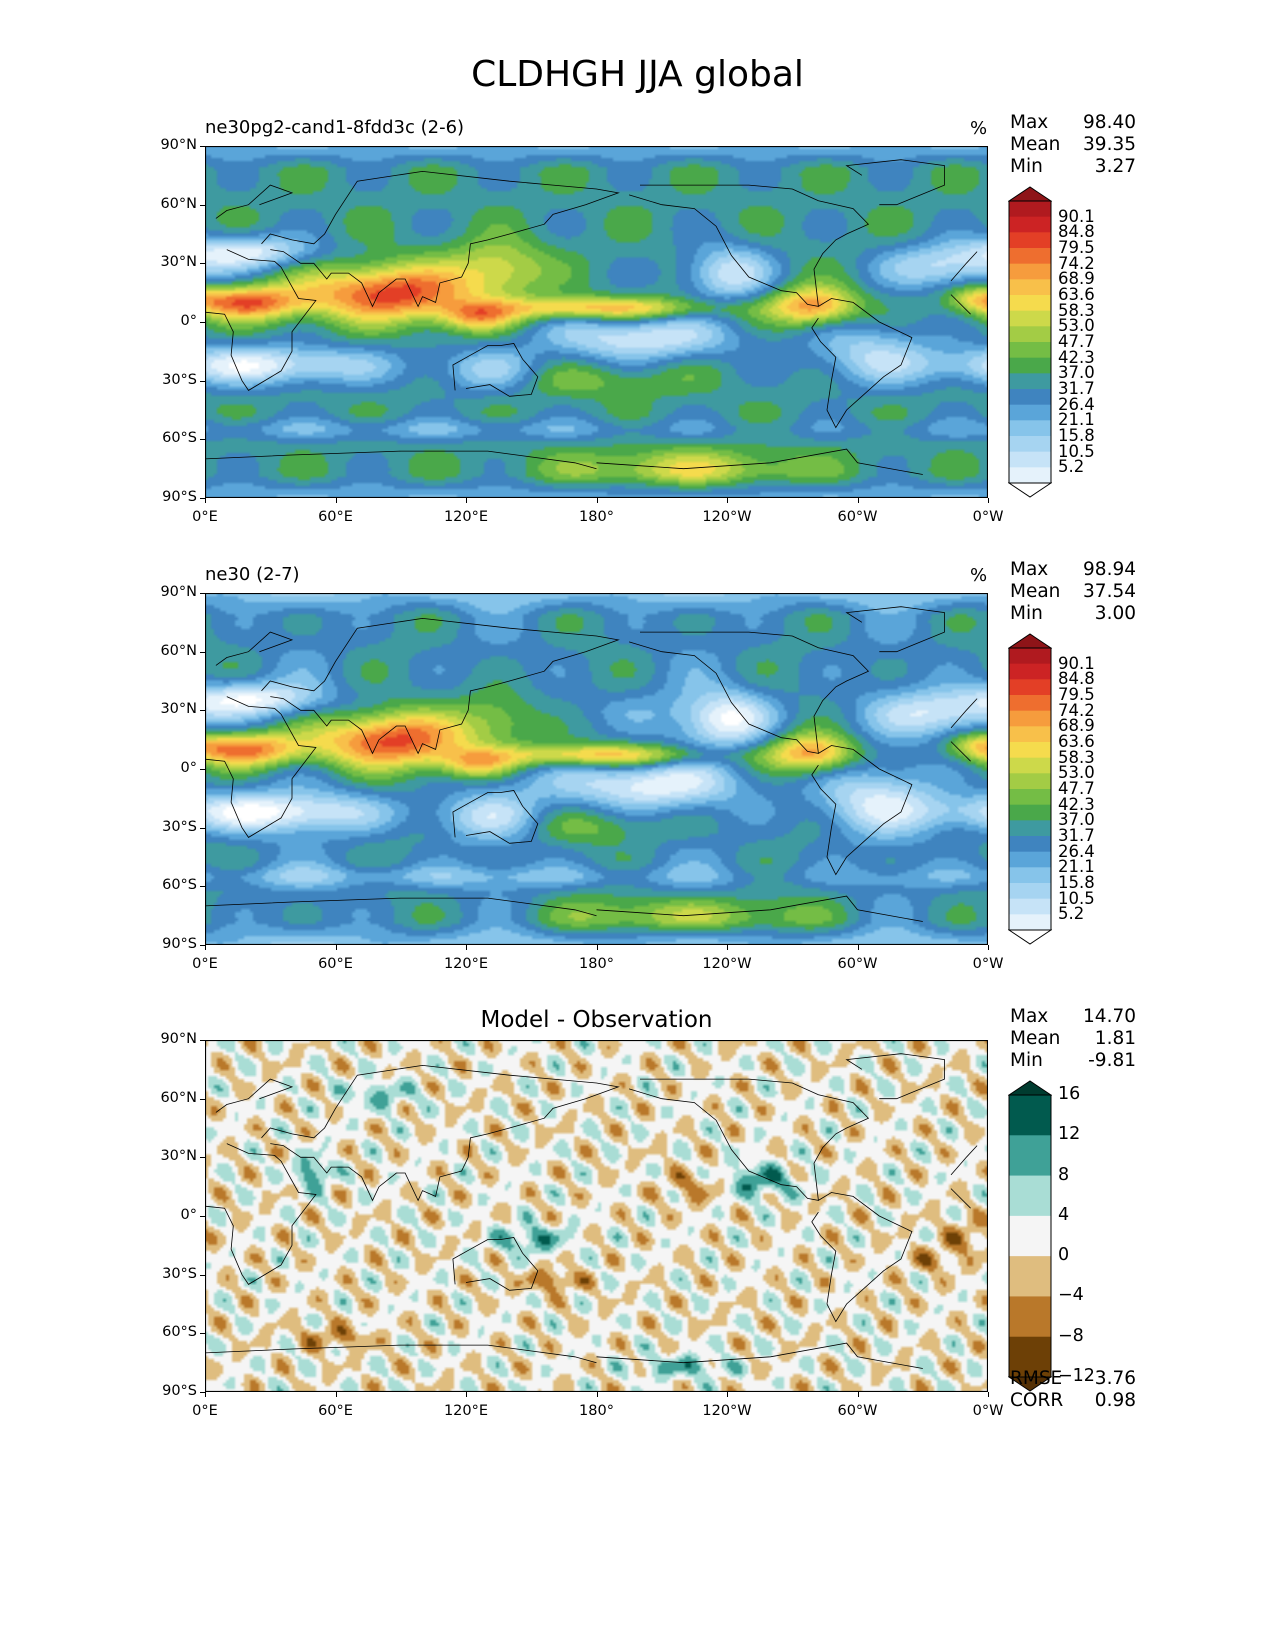 Image resolution: width=1275 pixels, height=1650 pixels. I want to click on colorbar-tick-label: 68.9, so click(1076, 279).